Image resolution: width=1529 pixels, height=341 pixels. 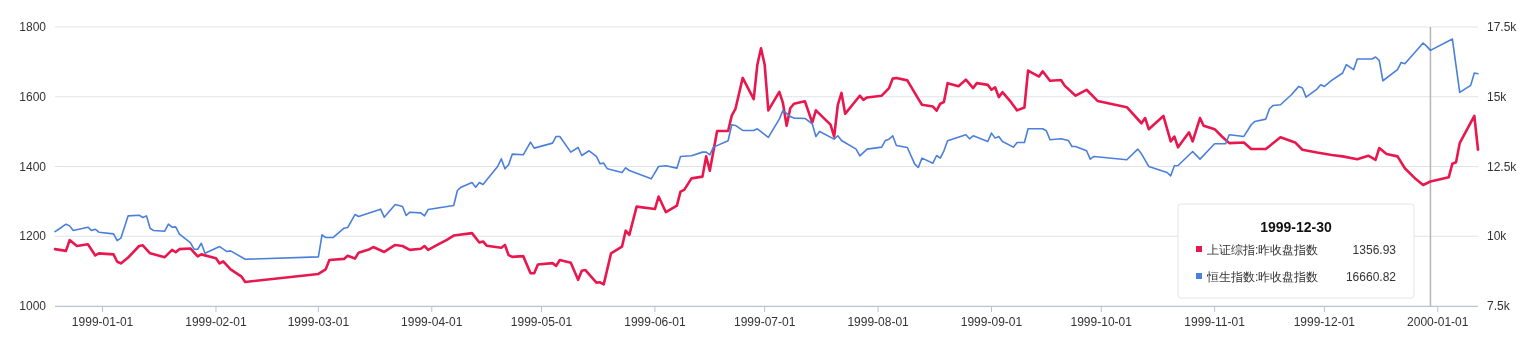 What do you see at coordinates (991, 322) in the screenshot?
I see `x-tick-label: 1999-09-01` at bounding box center [991, 322].